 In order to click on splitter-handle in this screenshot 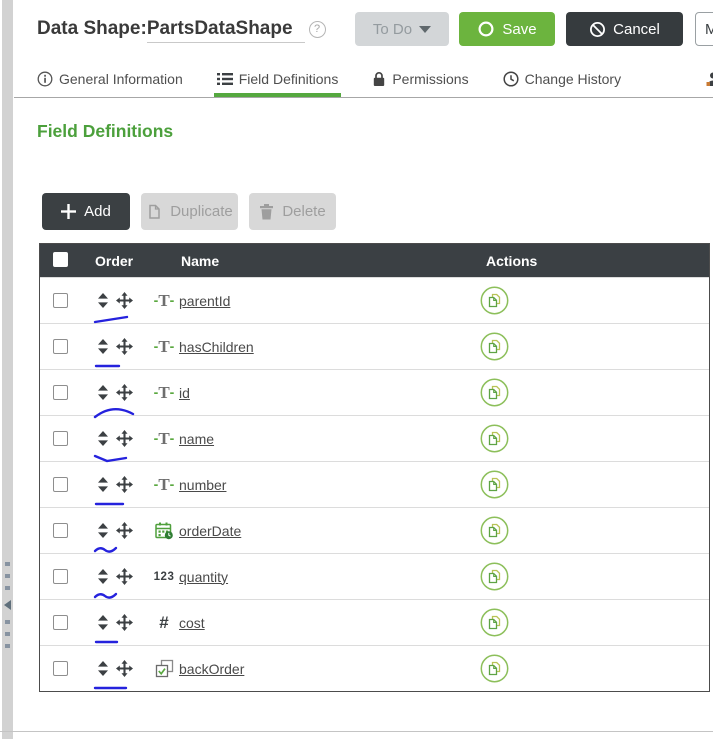, I will do `click(7, 605)`.